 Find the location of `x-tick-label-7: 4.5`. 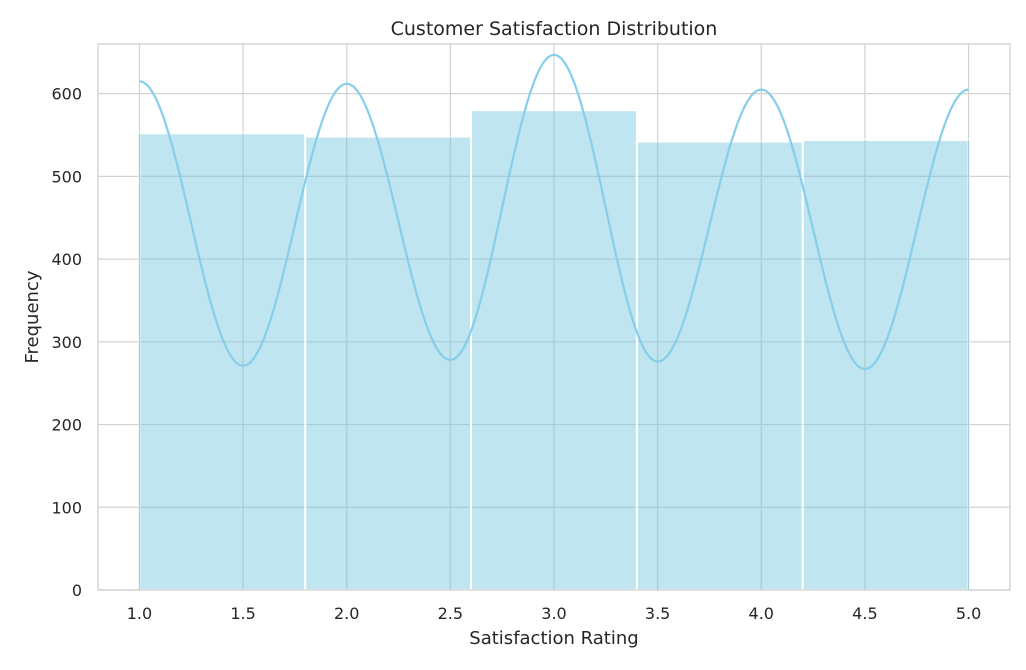

x-tick-label-7: 4.5 is located at coordinates (864, 613).